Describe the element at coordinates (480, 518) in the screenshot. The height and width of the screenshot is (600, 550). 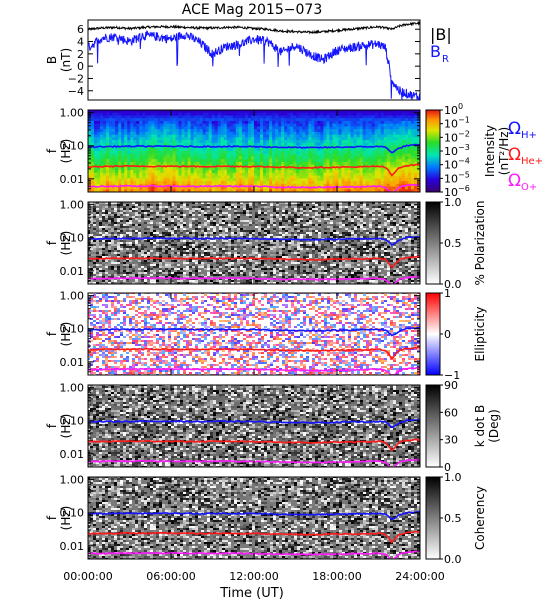
I see `colorbar-label: Coherency` at that location.